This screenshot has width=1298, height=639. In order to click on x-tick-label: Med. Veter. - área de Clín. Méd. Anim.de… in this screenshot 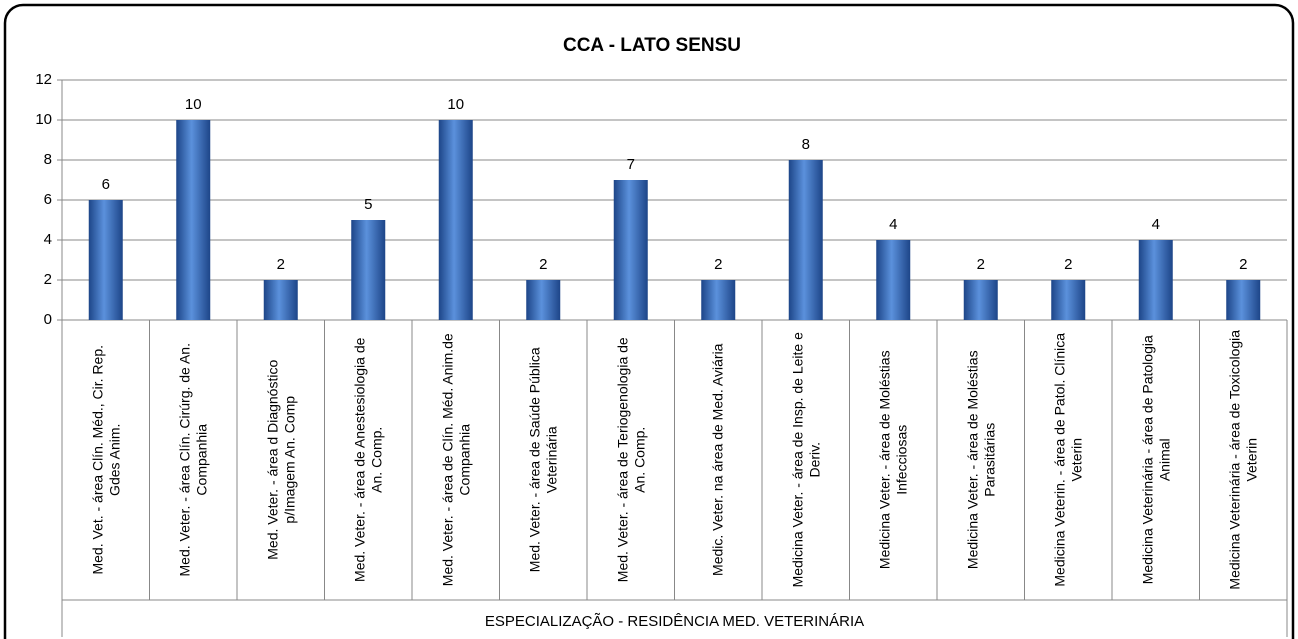, I will do `click(455, 460)`.